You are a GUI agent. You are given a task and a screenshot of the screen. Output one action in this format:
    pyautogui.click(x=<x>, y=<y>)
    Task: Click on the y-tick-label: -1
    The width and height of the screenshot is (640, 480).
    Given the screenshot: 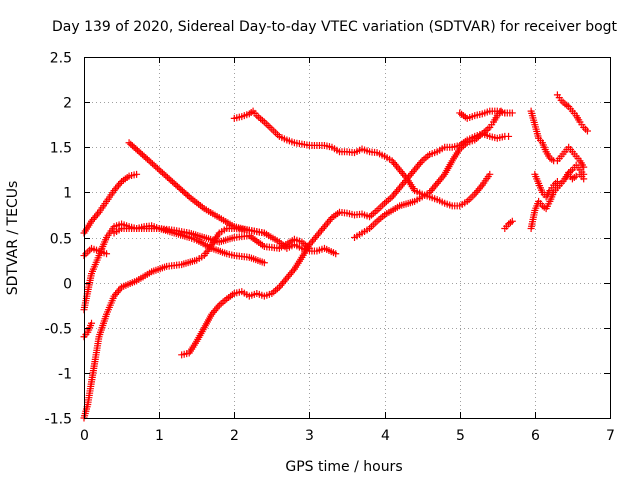 What is the action you would take?
    pyautogui.click(x=65, y=375)
    